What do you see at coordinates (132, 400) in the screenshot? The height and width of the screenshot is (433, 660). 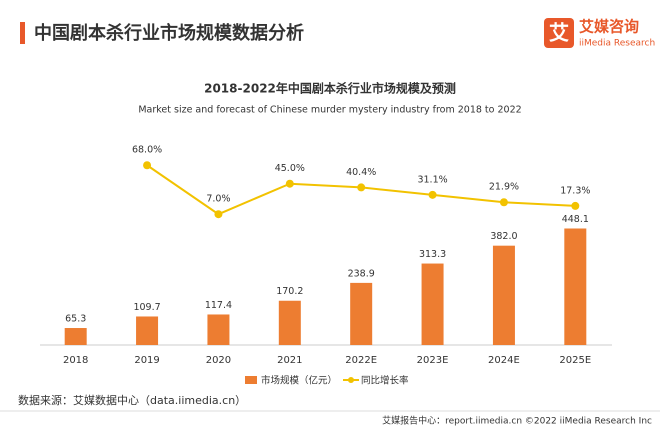 I see `source: 数据来源：艾媒数据中心（data.iimedia.cn）` at bounding box center [132, 400].